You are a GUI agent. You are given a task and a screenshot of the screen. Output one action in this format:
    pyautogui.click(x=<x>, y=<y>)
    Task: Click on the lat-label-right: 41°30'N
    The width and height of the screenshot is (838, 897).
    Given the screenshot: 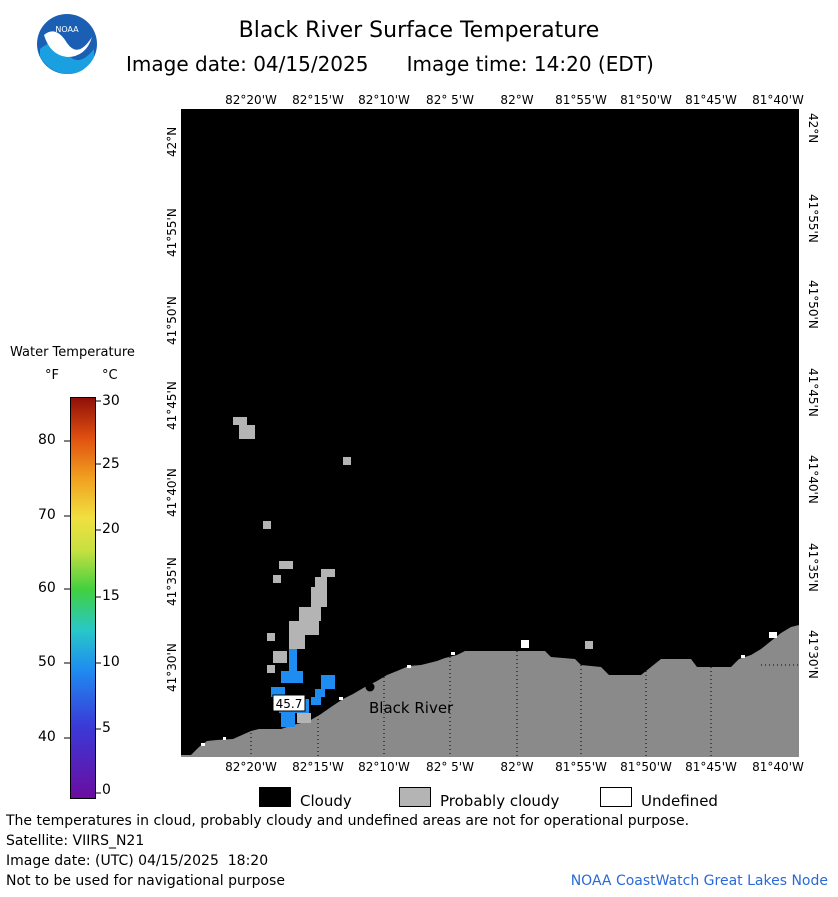 What is the action you would take?
    pyautogui.click(x=813, y=654)
    